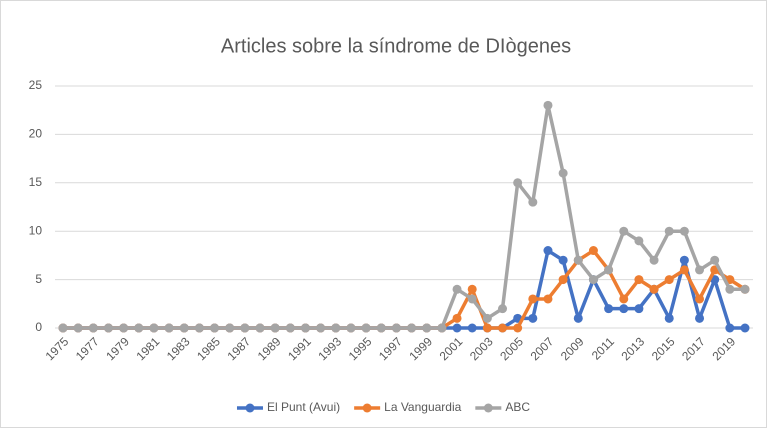 This screenshot has width=767, height=433. Describe the element at coordinates (38, 327) in the screenshot. I see `y-tick-label: 0` at that location.